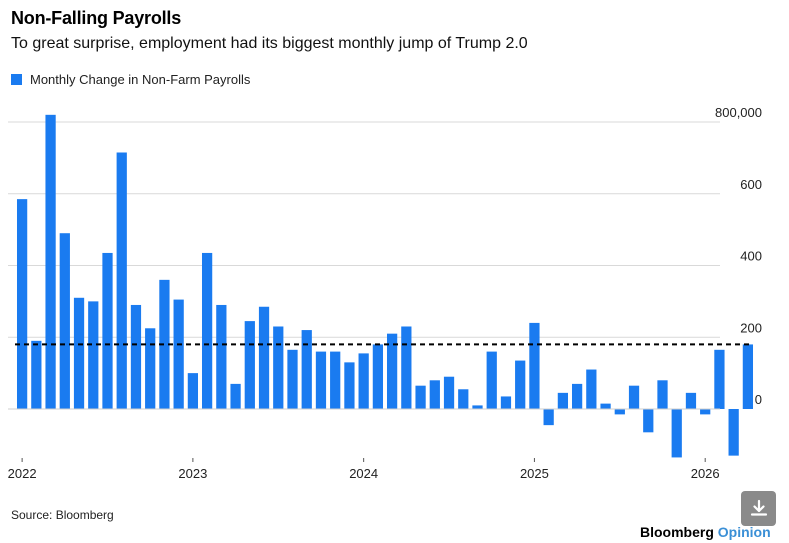 Image resolution: width=789 pixels, height=543 pixels. I want to click on x-tick-label: 2022, so click(22, 473).